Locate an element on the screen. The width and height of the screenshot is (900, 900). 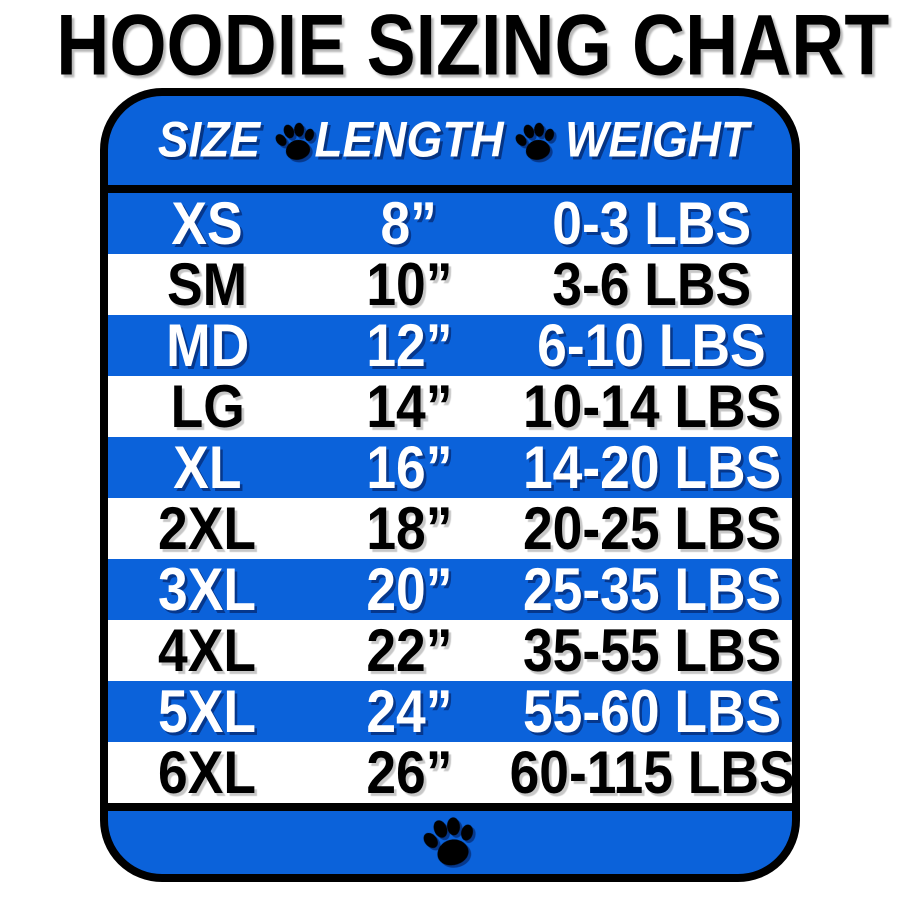
length-cell: 26” is located at coordinates (409, 772).